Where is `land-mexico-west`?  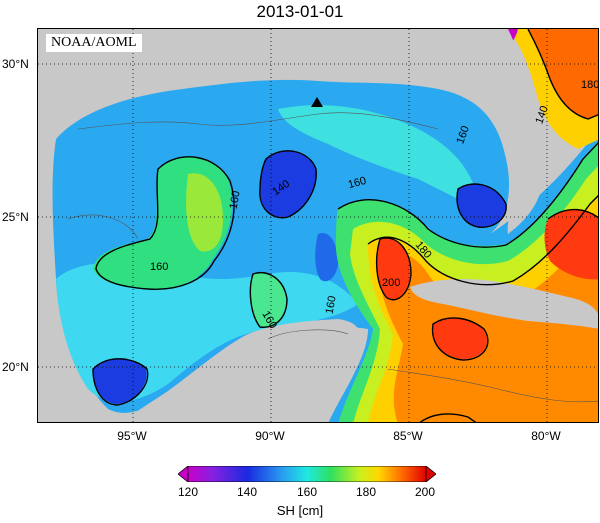
land-mexico-west is located at coordinates (77, 285).